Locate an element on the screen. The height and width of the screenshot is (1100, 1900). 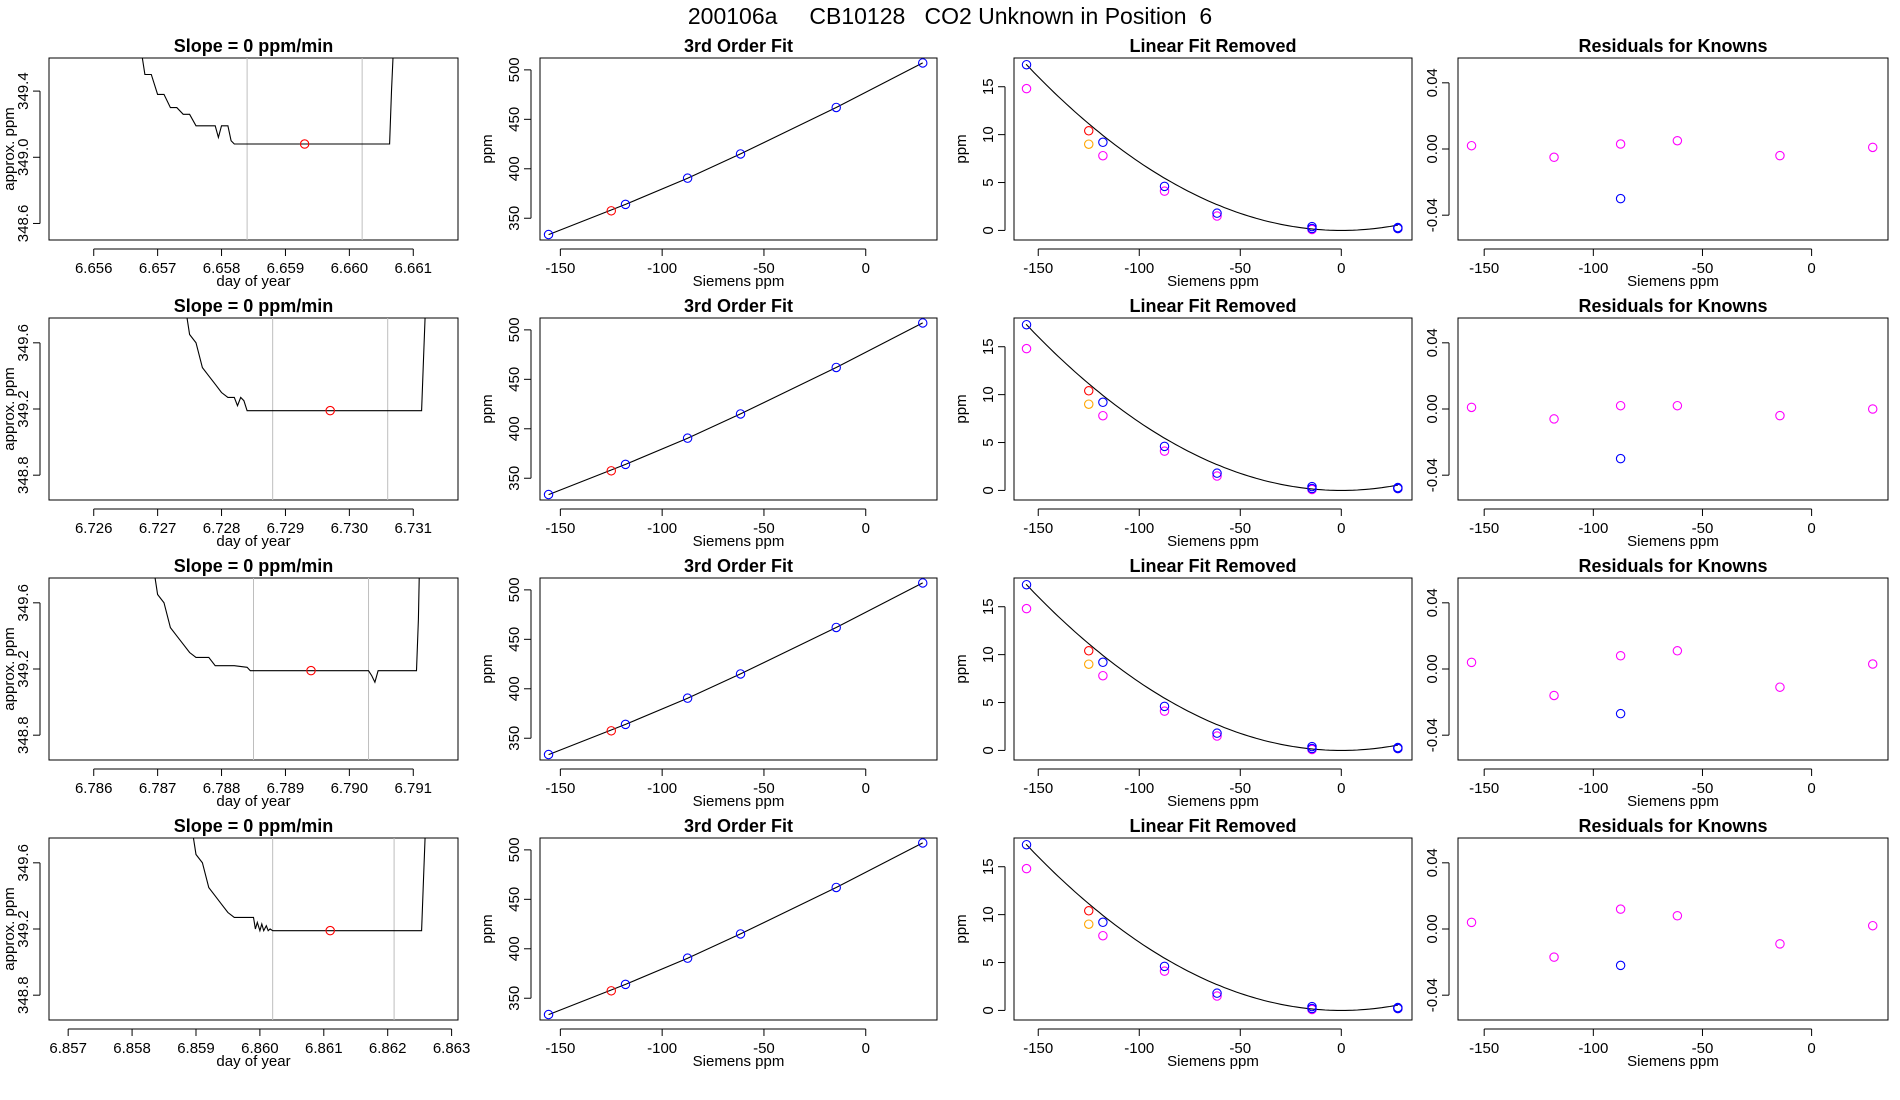
x-tick-label: 6.788 is located at coordinates (222, 788).